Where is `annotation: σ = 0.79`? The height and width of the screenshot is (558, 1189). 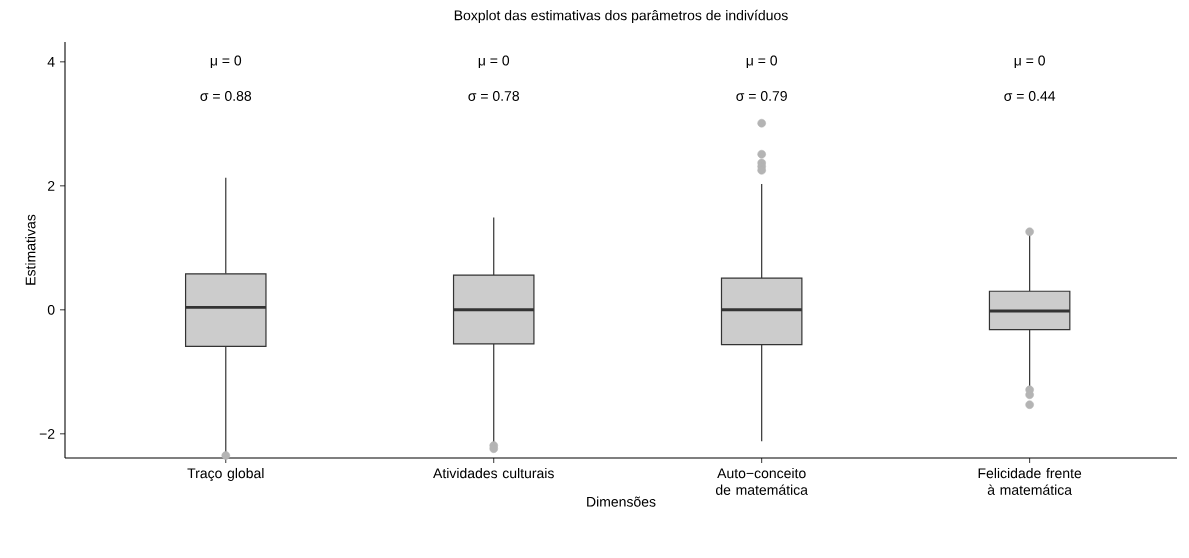
annotation: σ = 0.79 is located at coordinates (761, 95).